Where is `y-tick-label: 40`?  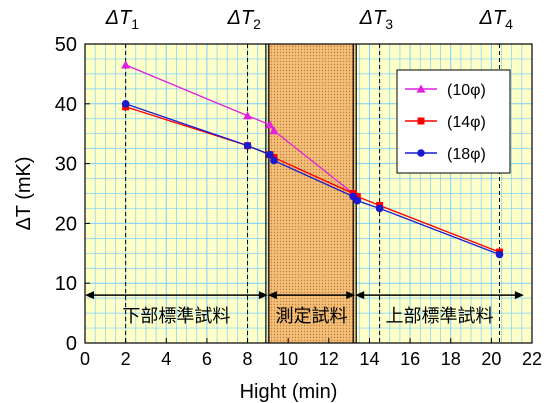 y-tick-label: 40 is located at coordinates (66, 105).